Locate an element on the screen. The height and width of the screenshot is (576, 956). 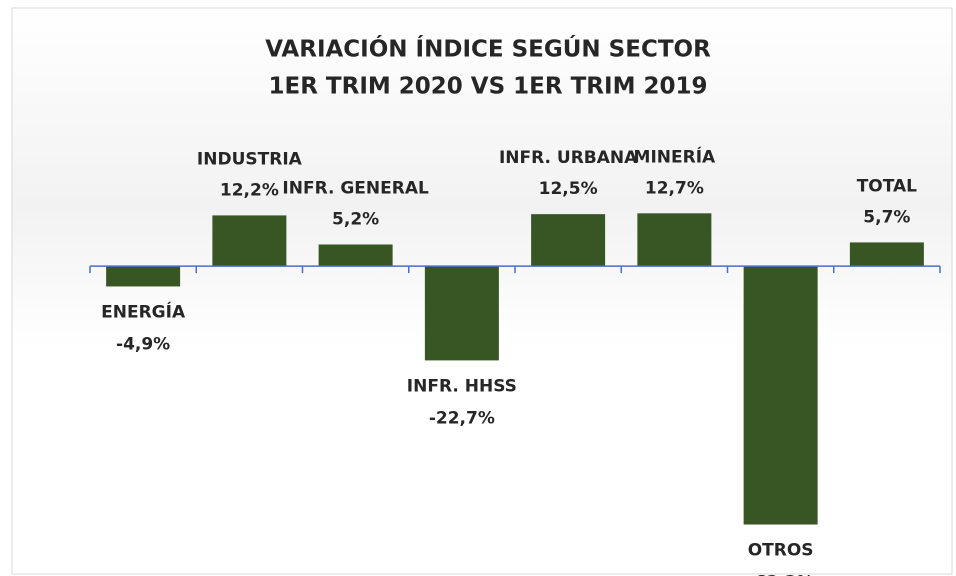
data-label: 5,7% is located at coordinates (886, 217).